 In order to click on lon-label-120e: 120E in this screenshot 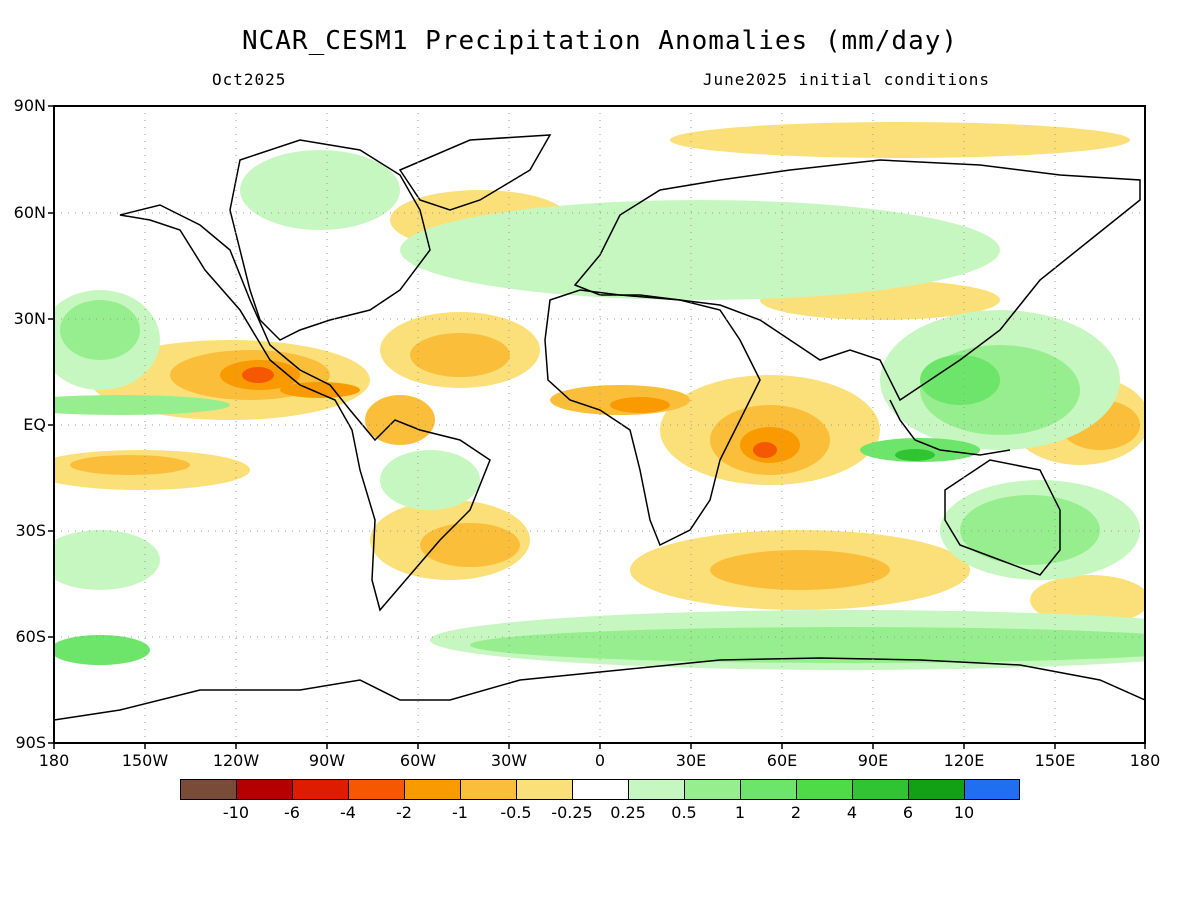, I will do `click(964, 760)`.